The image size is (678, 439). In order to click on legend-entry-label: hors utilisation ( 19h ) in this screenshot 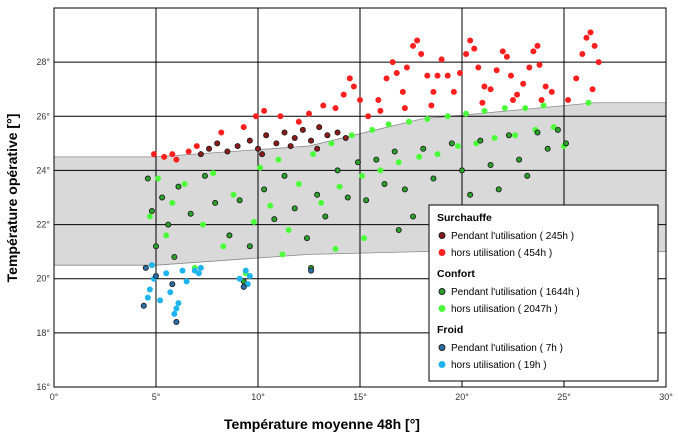, I will do `click(499, 365)`.